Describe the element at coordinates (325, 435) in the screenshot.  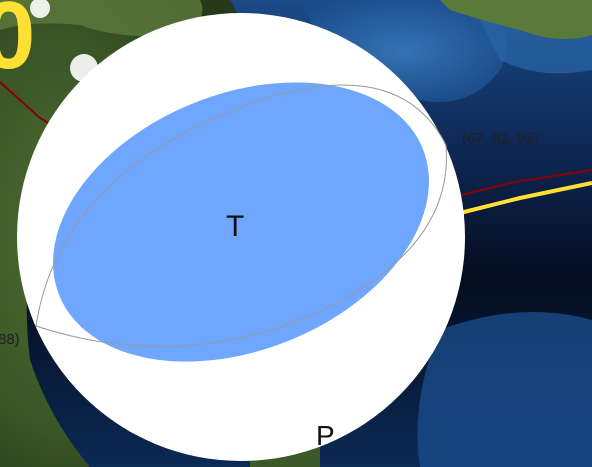
I see `pressure-axis-label: P` at that location.